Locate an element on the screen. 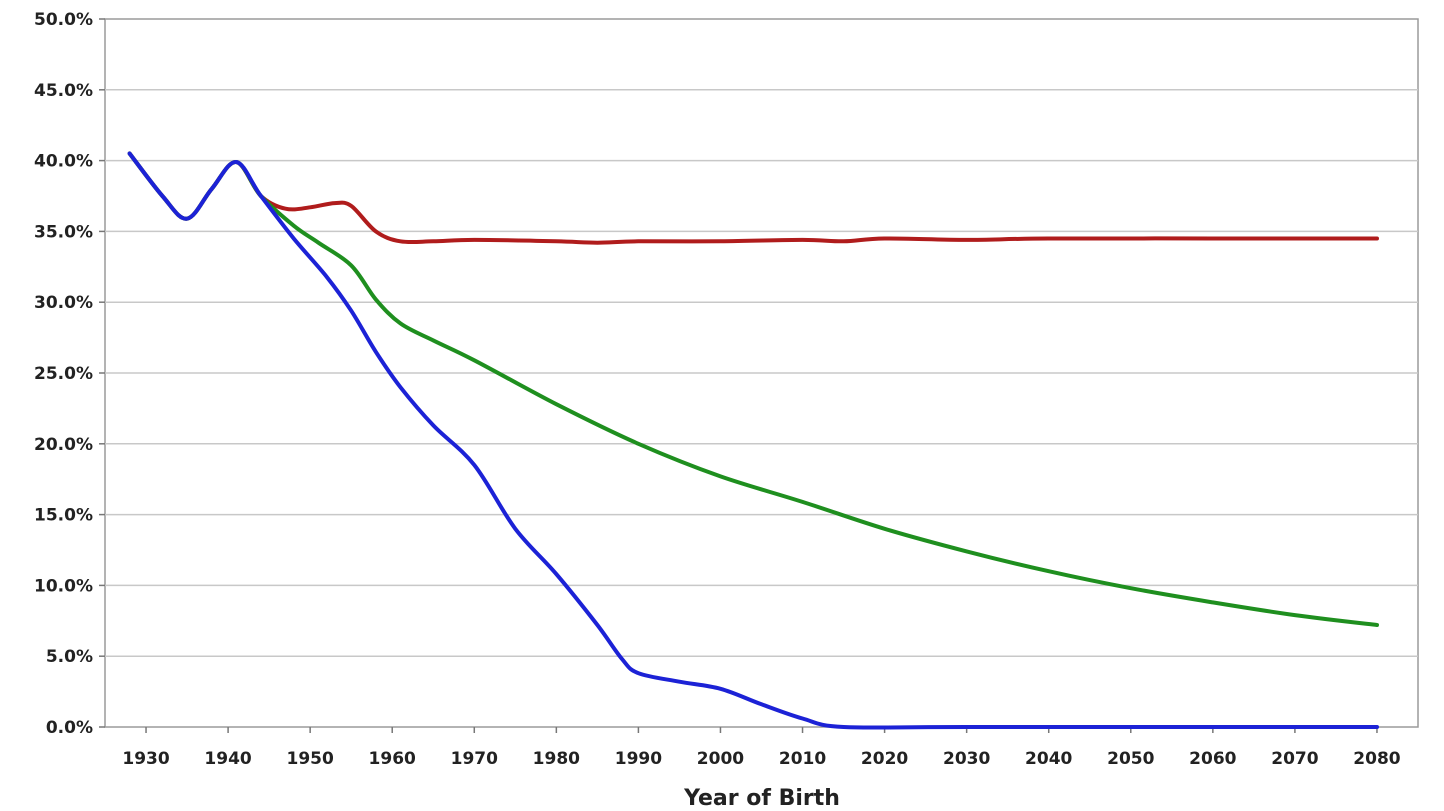  x-tick-label: 2010 is located at coordinates (802, 759).